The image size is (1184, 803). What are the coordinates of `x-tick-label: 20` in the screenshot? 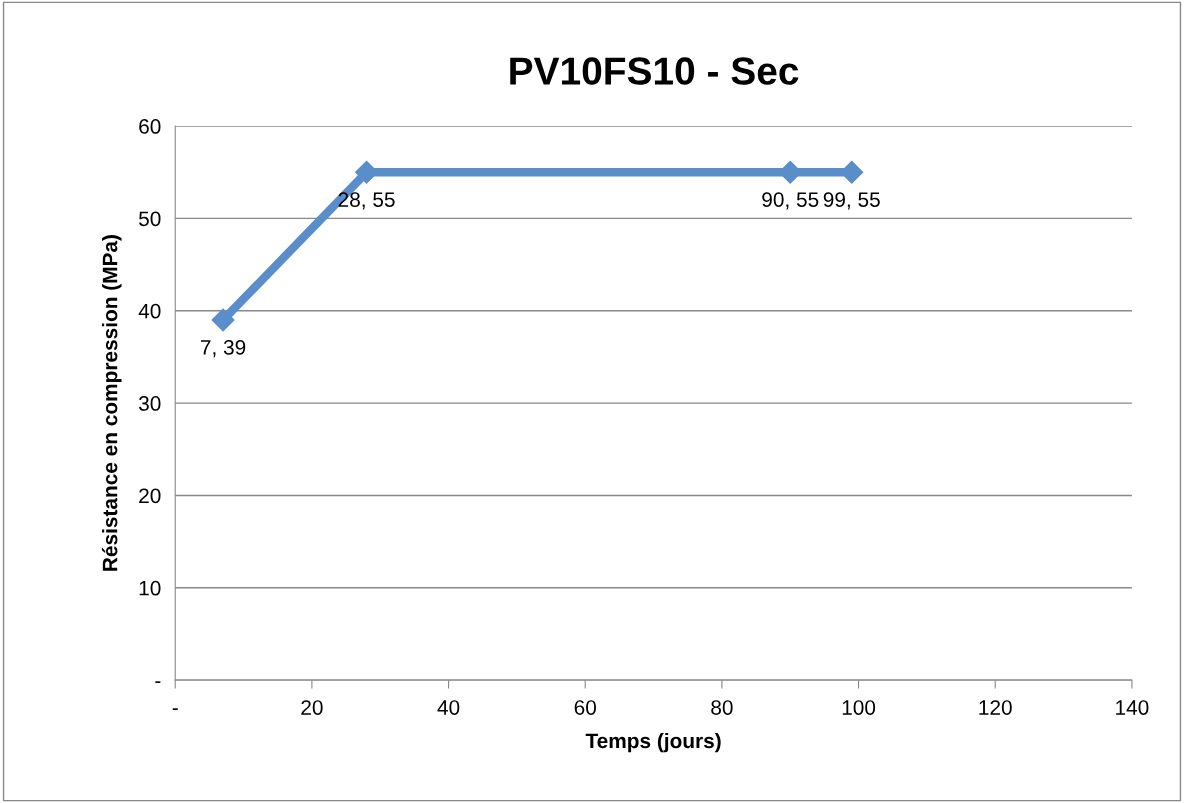 It's located at (312, 707).